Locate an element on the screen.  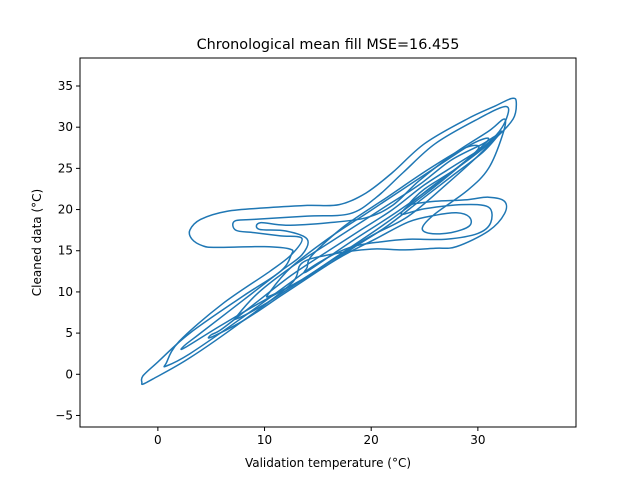
y-axis-ticks: −5 0 5 10 15 20 25 30 35 is located at coordinates (67, 250).